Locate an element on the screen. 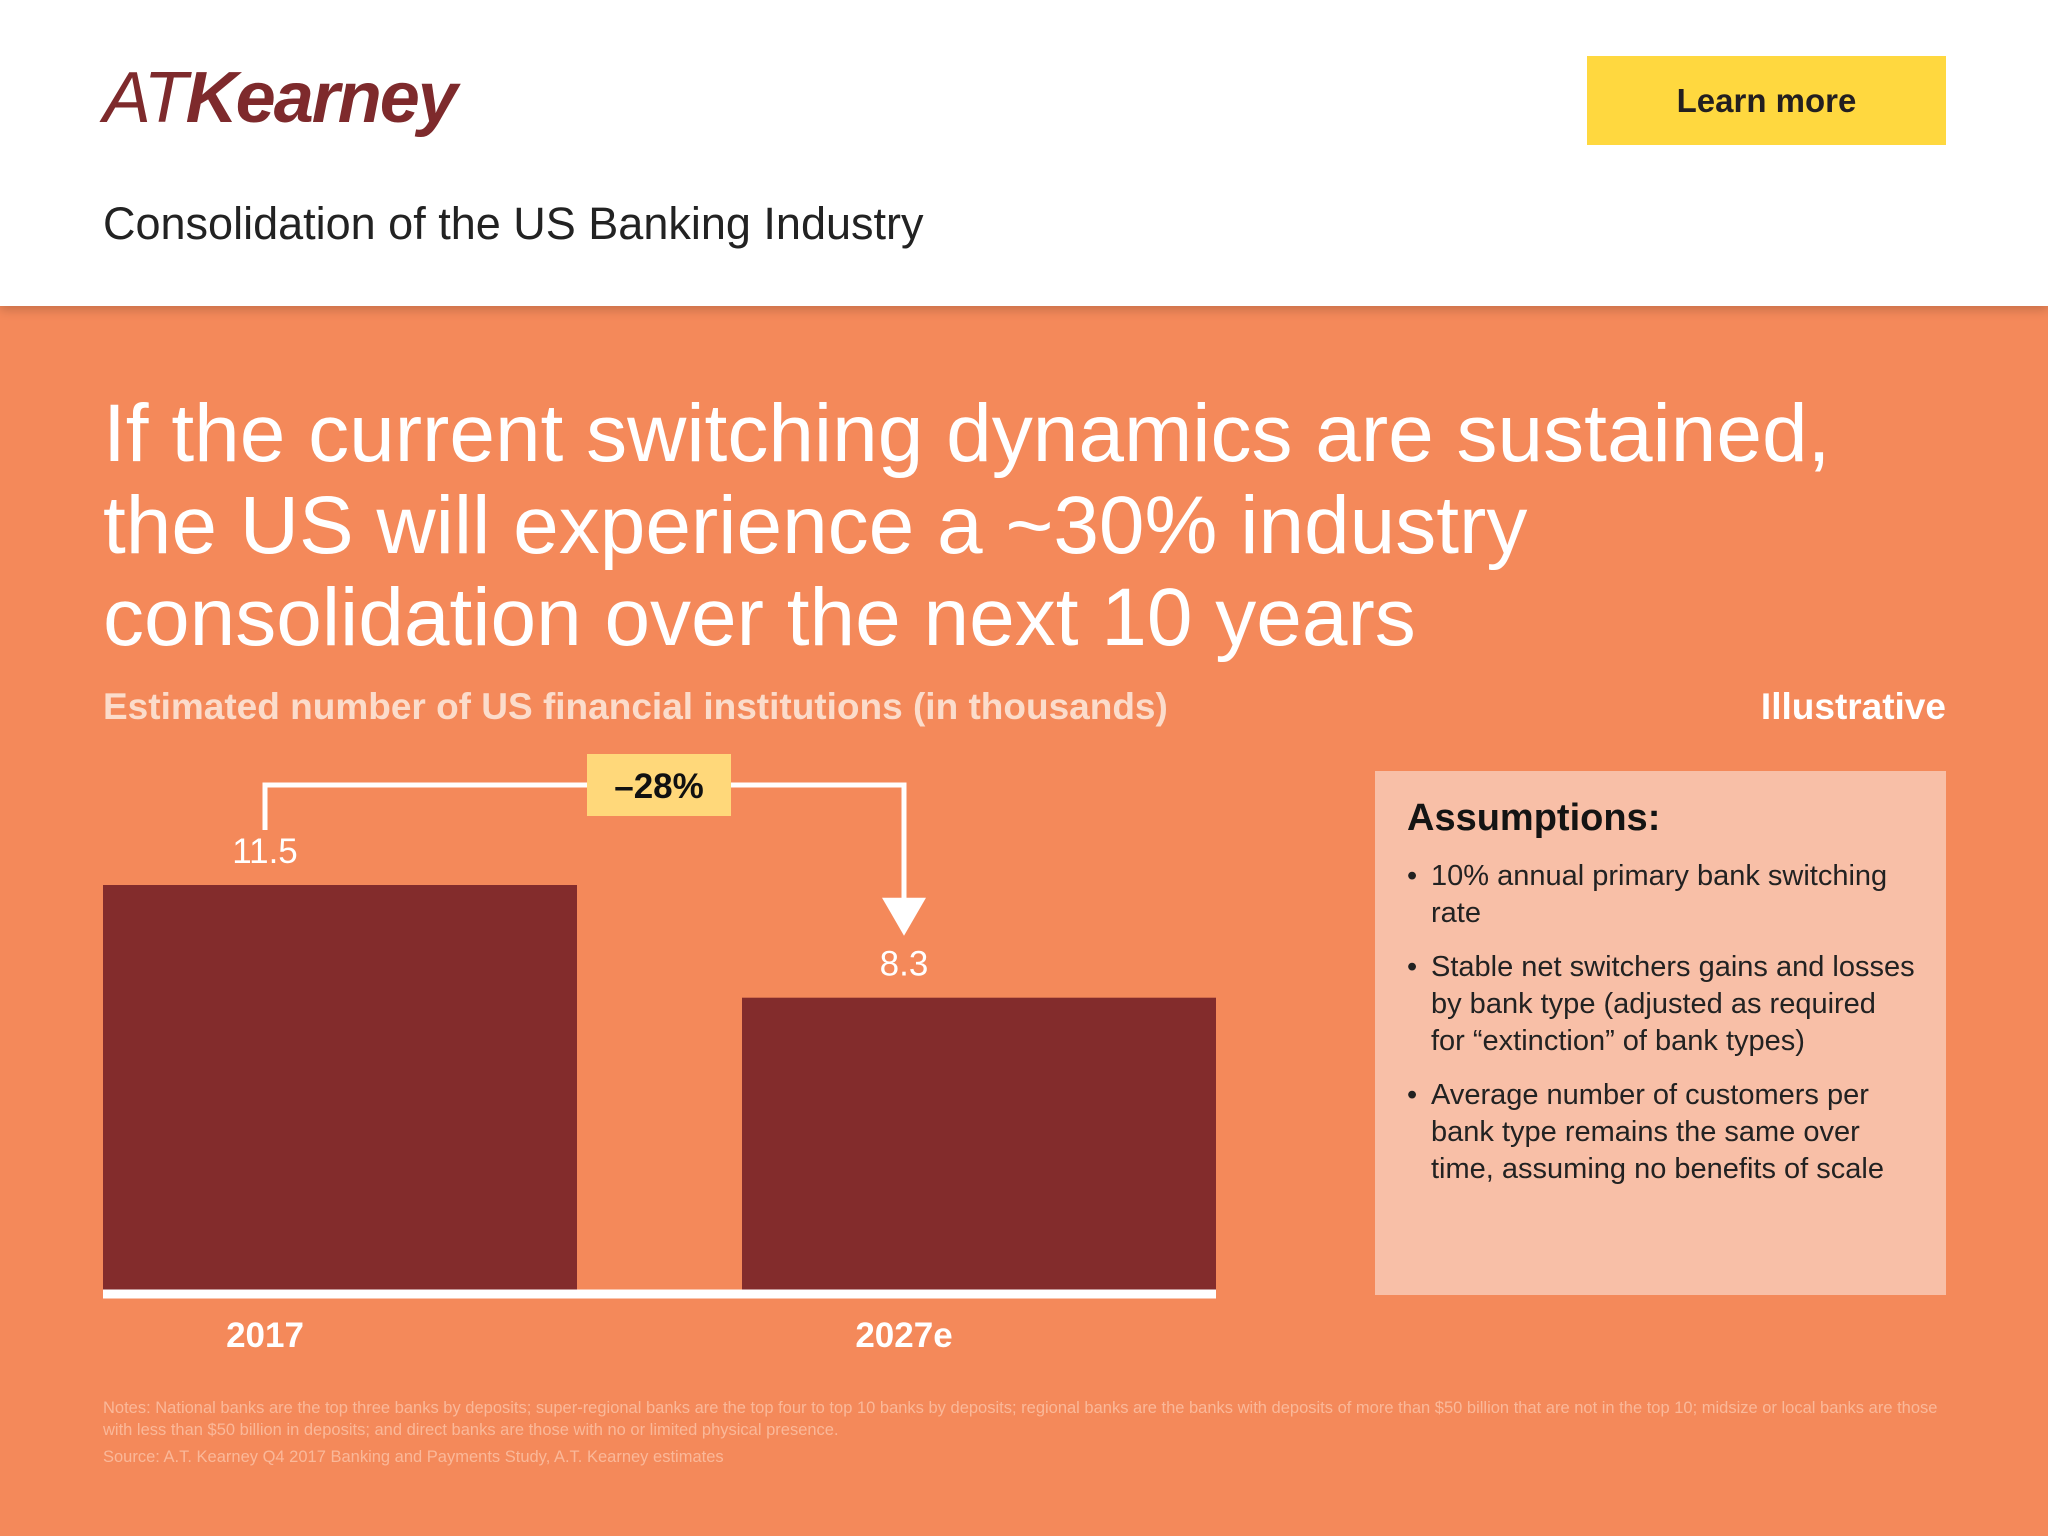  category-label-2017: 2017 is located at coordinates (265, 1335).